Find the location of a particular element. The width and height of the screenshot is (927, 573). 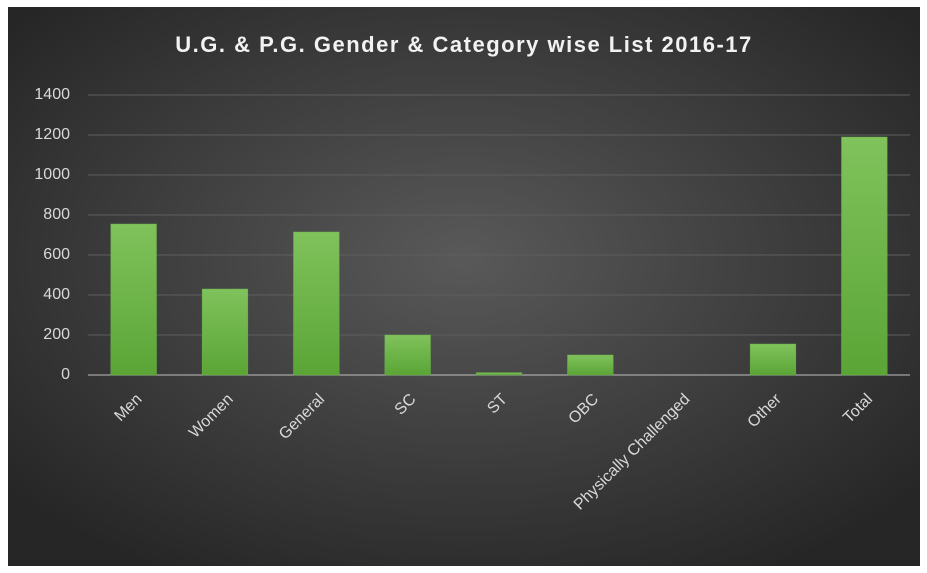

y-tick-label: 1400 is located at coordinates (52, 94).